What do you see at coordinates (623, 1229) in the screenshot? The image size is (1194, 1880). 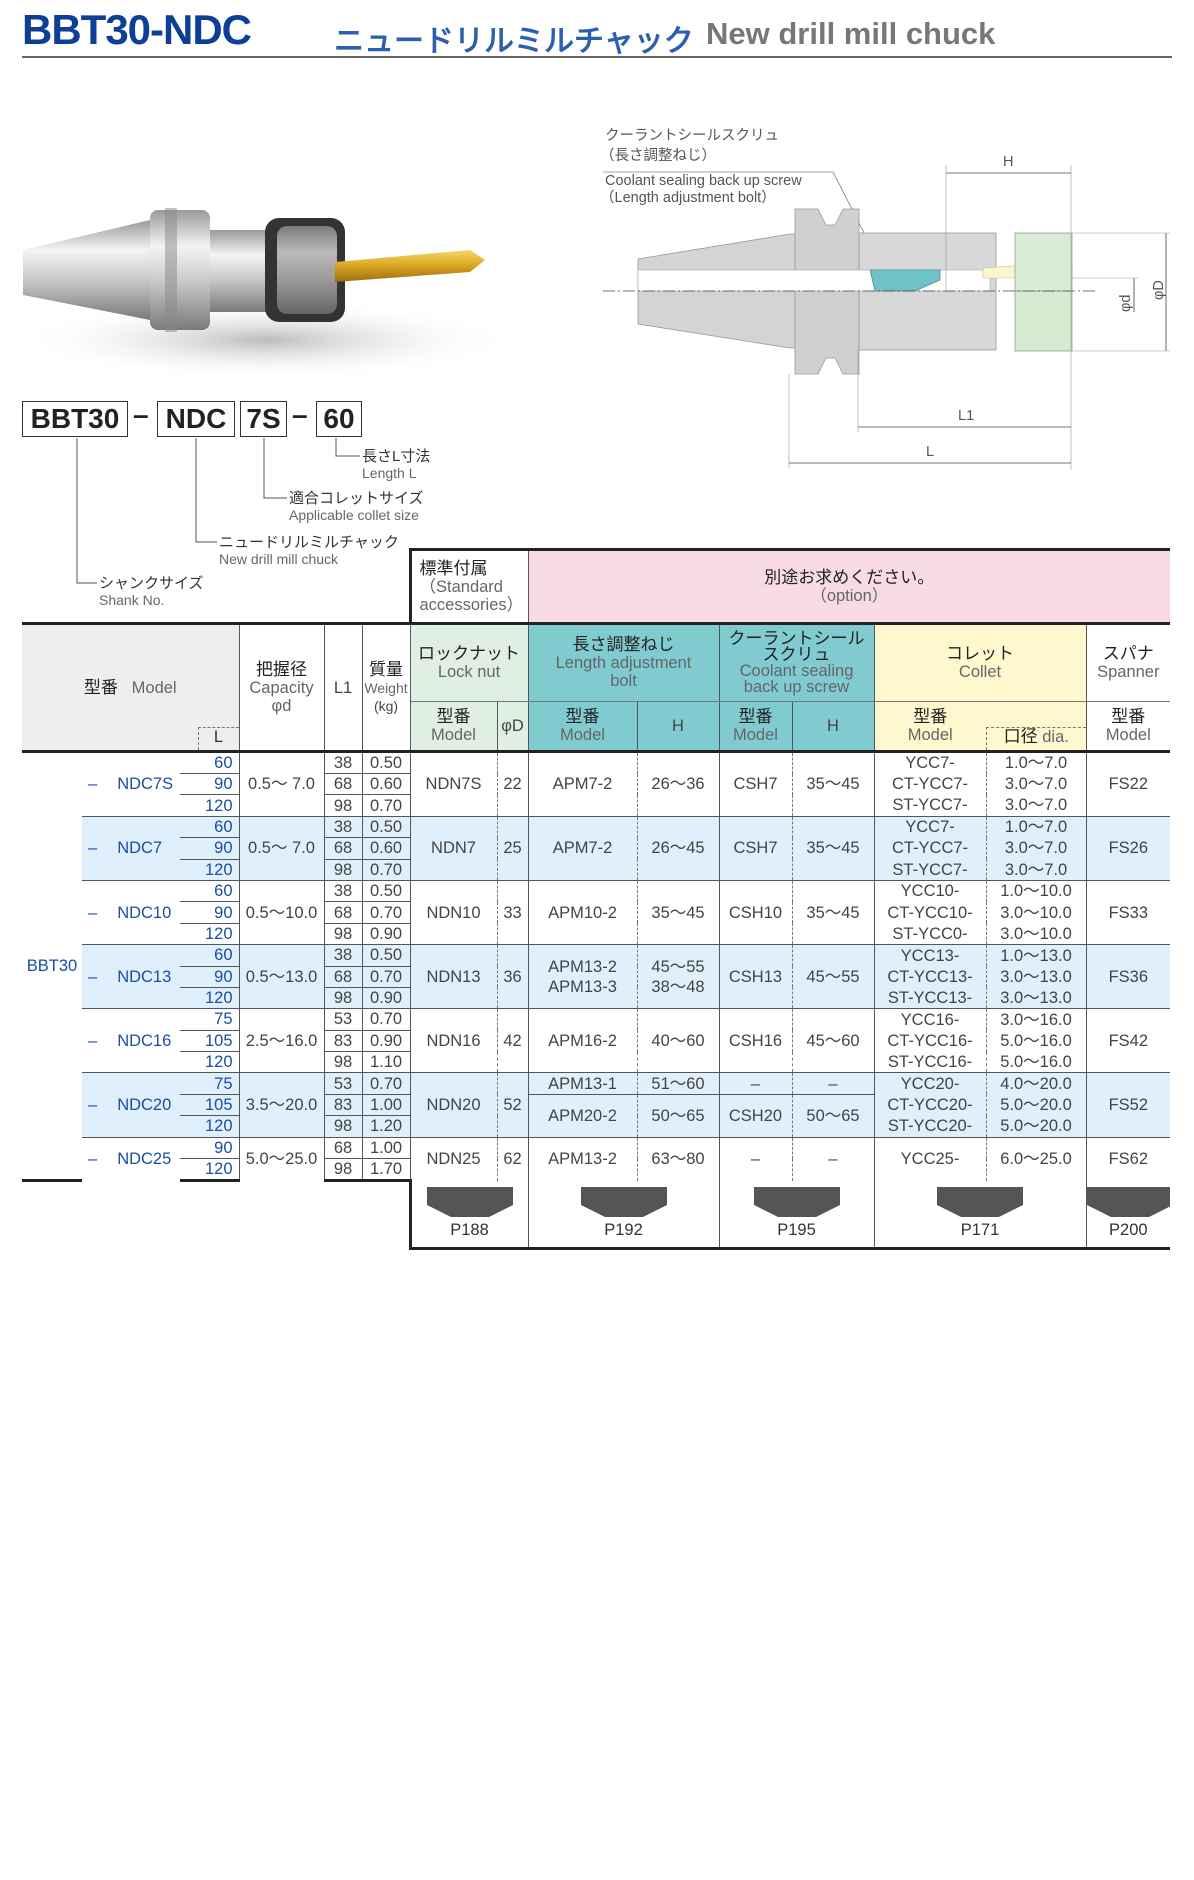 I see `page-reference: P192` at bounding box center [623, 1229].